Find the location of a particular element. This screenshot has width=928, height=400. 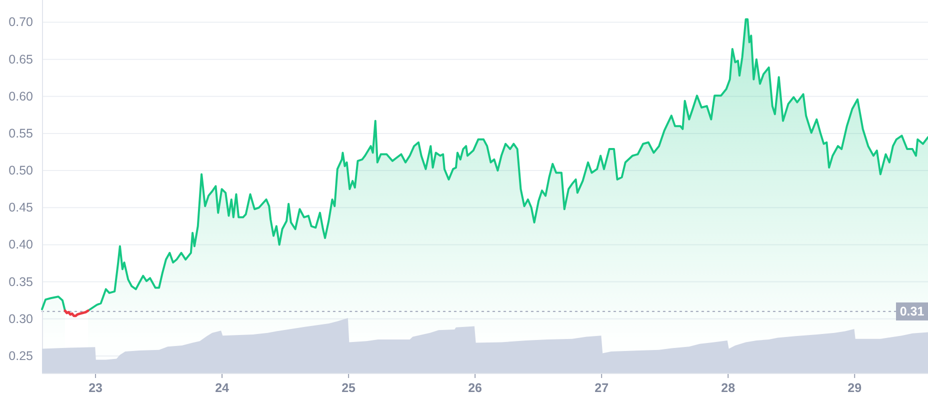

y-tick-label: 0.35 is located at coordinates (21, 281).